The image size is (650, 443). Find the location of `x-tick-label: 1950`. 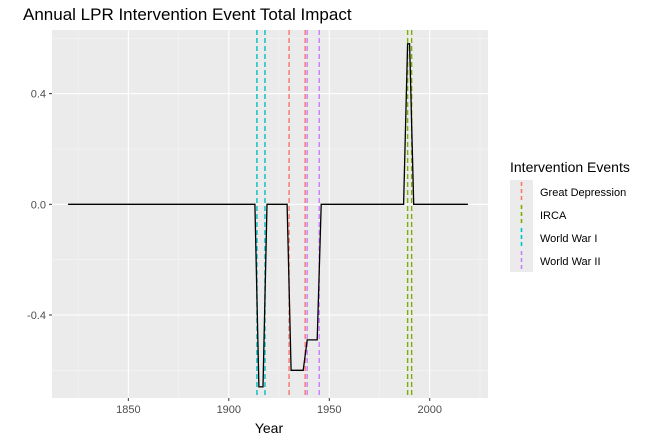

x-tick-label: 1950 is located at coordinates (329, 410).